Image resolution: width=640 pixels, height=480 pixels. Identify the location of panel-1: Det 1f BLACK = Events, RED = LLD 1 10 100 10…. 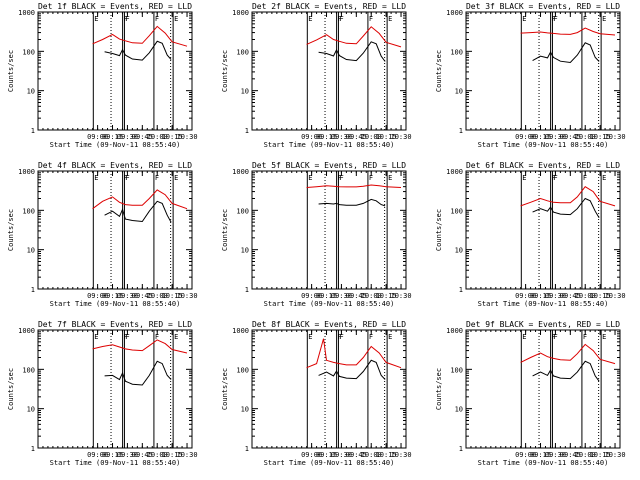
(102, 75).